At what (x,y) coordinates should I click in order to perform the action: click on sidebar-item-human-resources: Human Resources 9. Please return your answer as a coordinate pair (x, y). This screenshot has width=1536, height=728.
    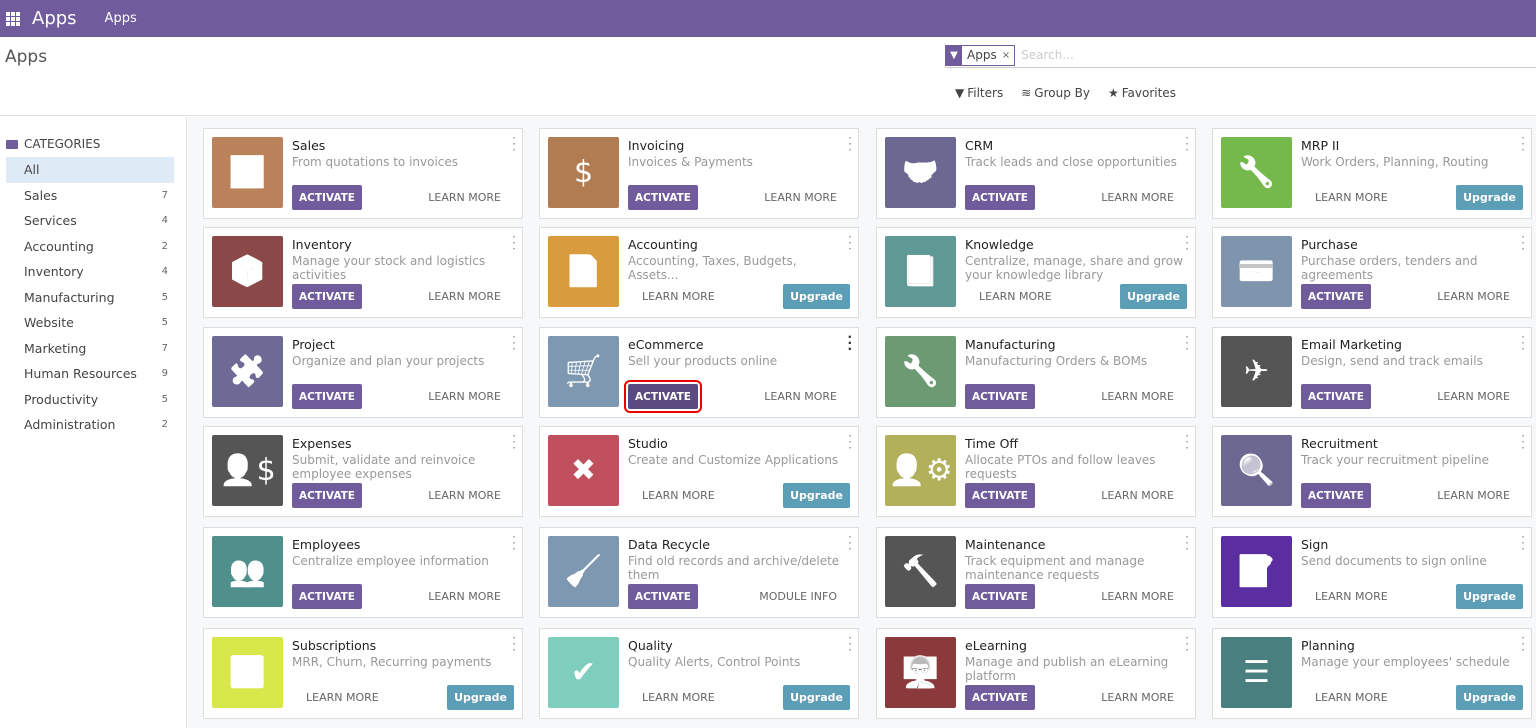
    Looking at the image, I should click on (90, 374).